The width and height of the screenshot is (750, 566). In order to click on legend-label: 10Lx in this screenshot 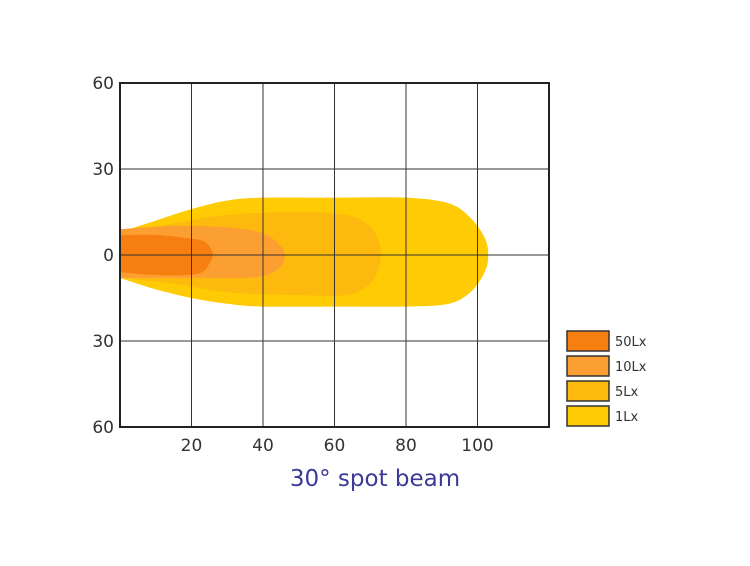, I will do `click(631, 367)`.